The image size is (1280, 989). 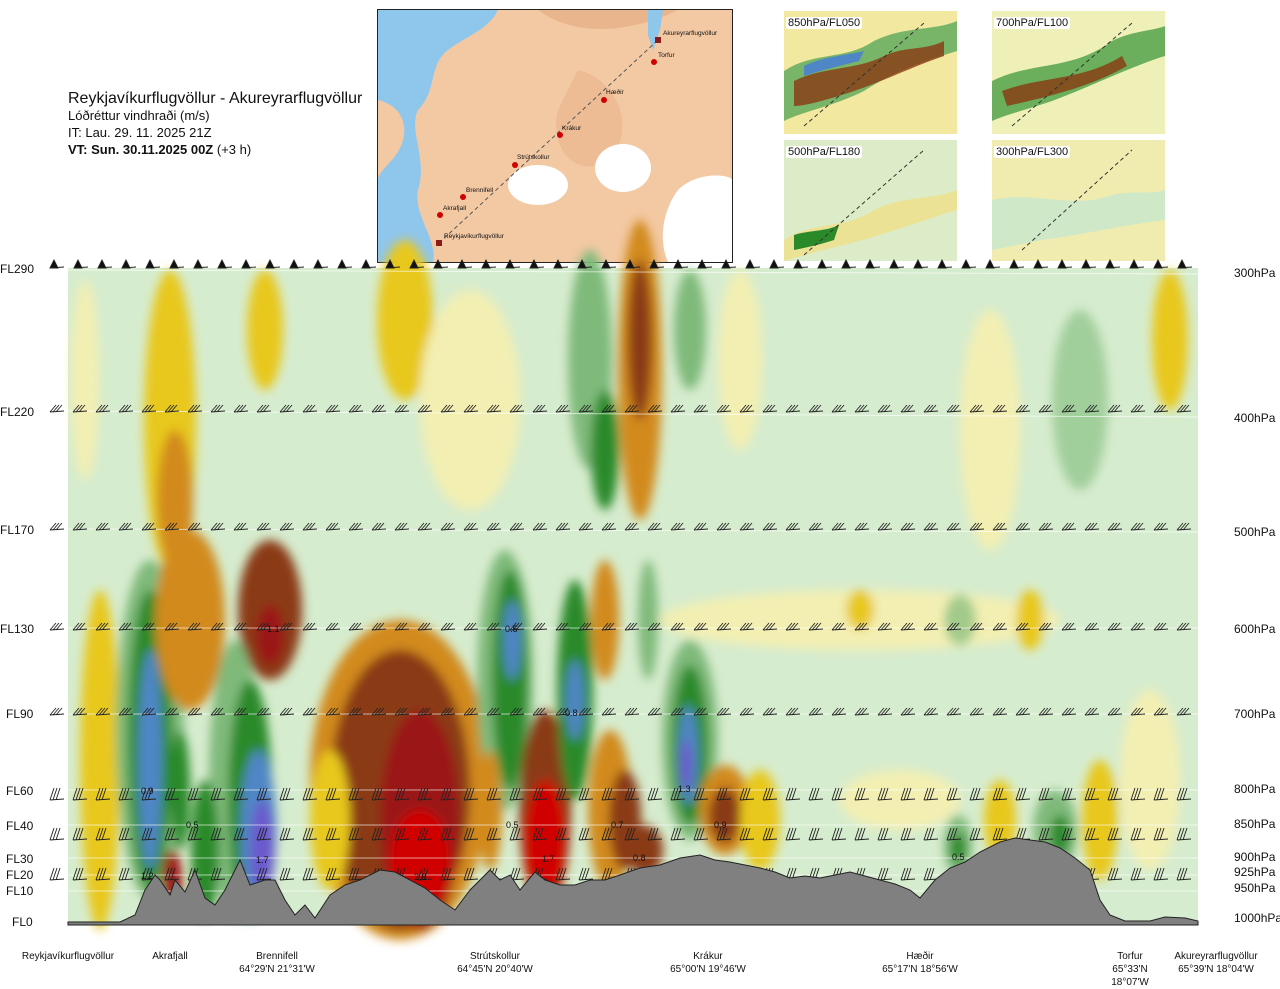 What do you see at coordinates (572, 128) in the screenshot?
I see `map-label-krakur: Krákur` at bounding box center [572, 128].